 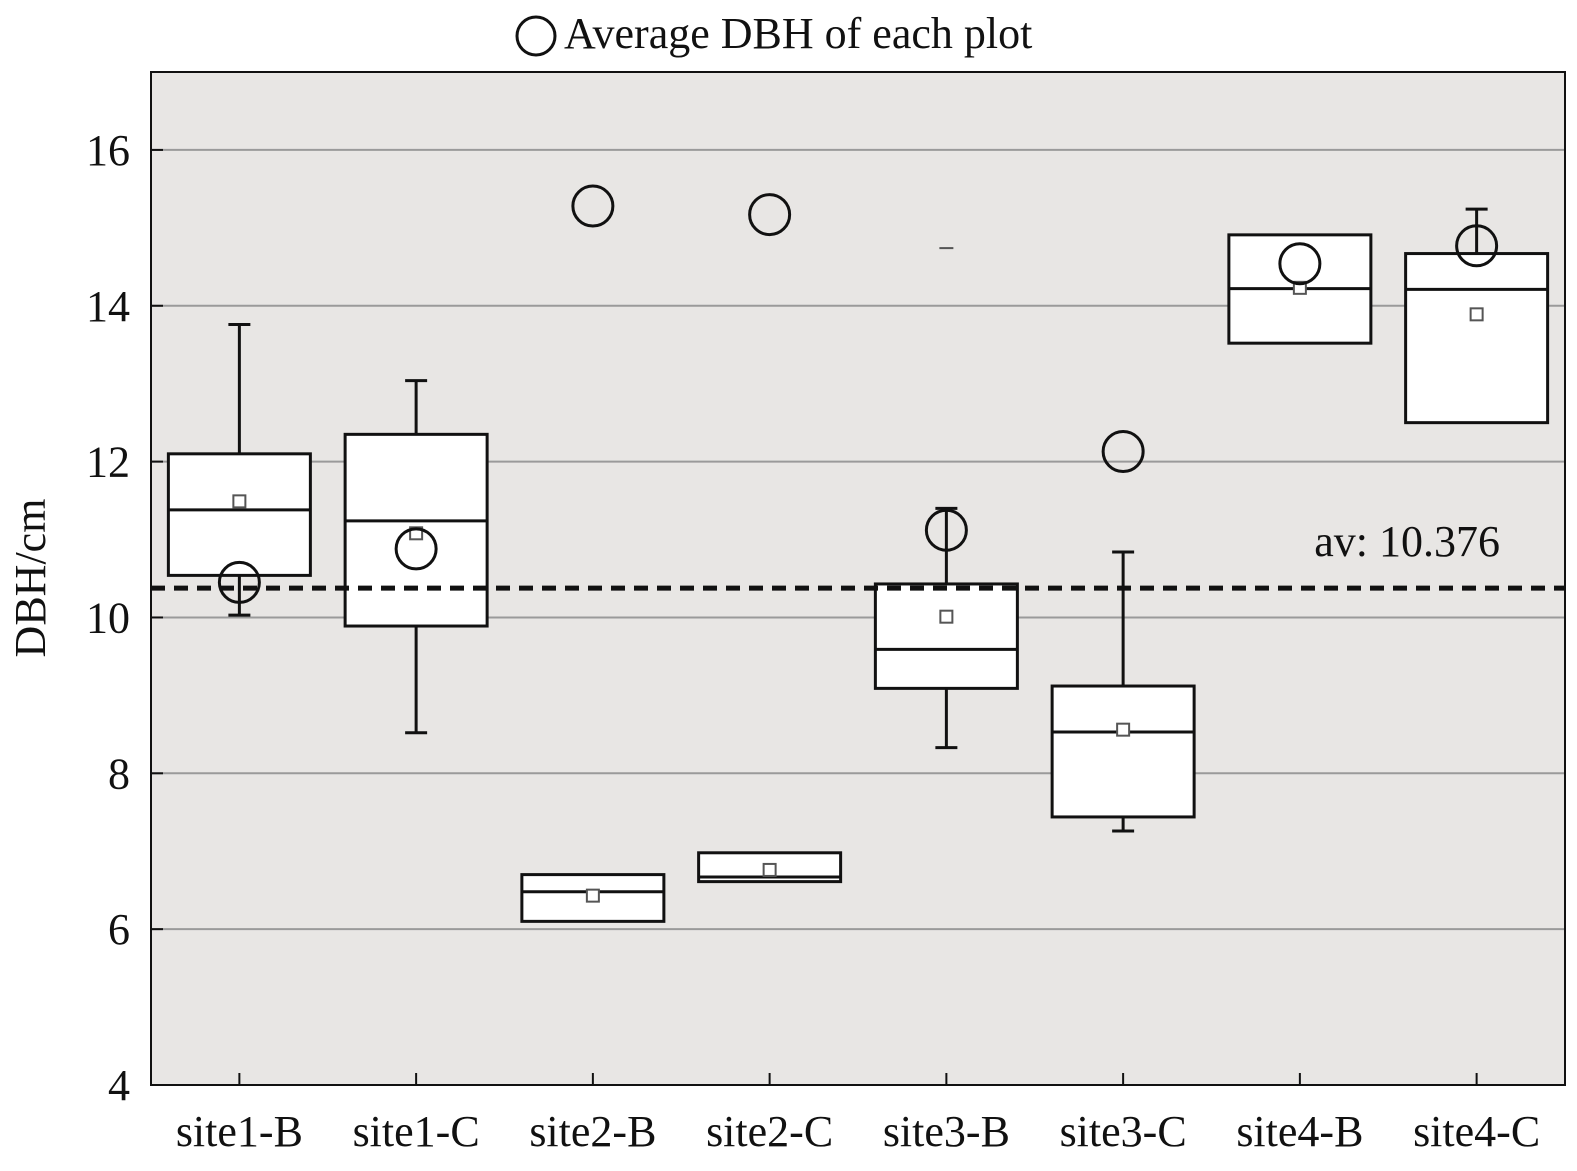 I want to click on x-tick-label: site3-C, so click(x=1123, y=1131).